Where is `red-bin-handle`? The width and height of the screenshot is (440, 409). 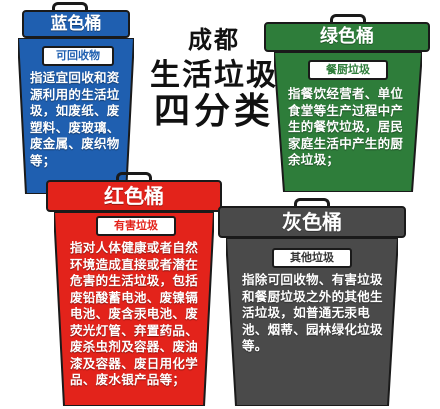
red-bin-handle is located at coordinates (134, 177).